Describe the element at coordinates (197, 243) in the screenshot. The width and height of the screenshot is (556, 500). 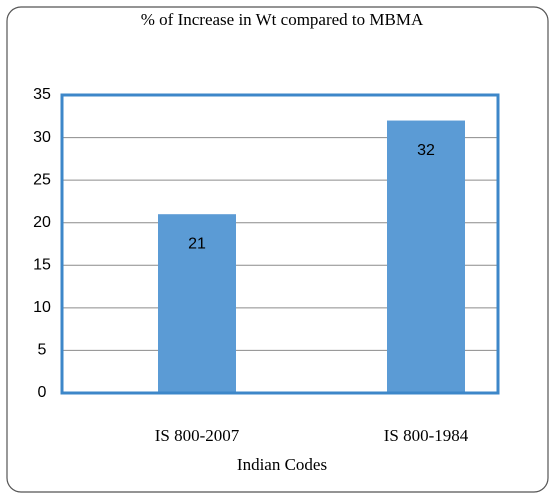
I see `data-label: 21` at that location.